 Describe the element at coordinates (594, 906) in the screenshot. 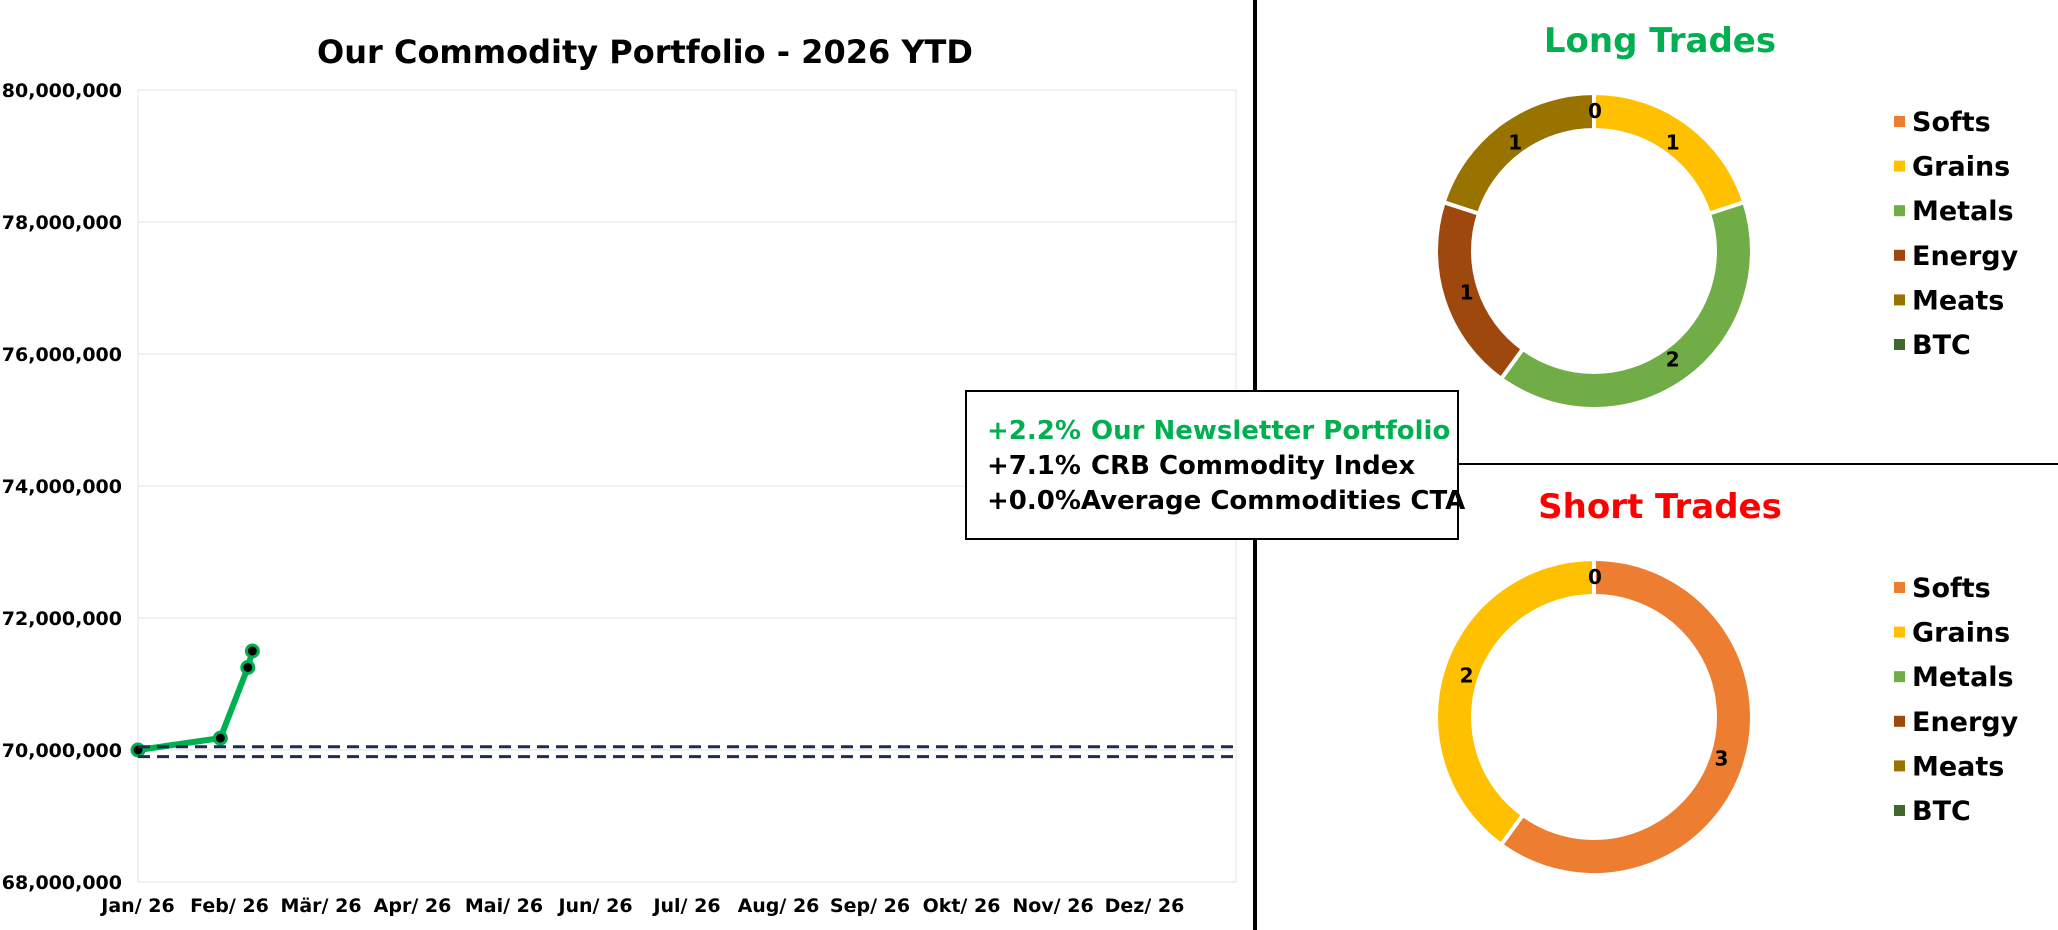

I see `x-tick-label: Jun/ 26` at that location.